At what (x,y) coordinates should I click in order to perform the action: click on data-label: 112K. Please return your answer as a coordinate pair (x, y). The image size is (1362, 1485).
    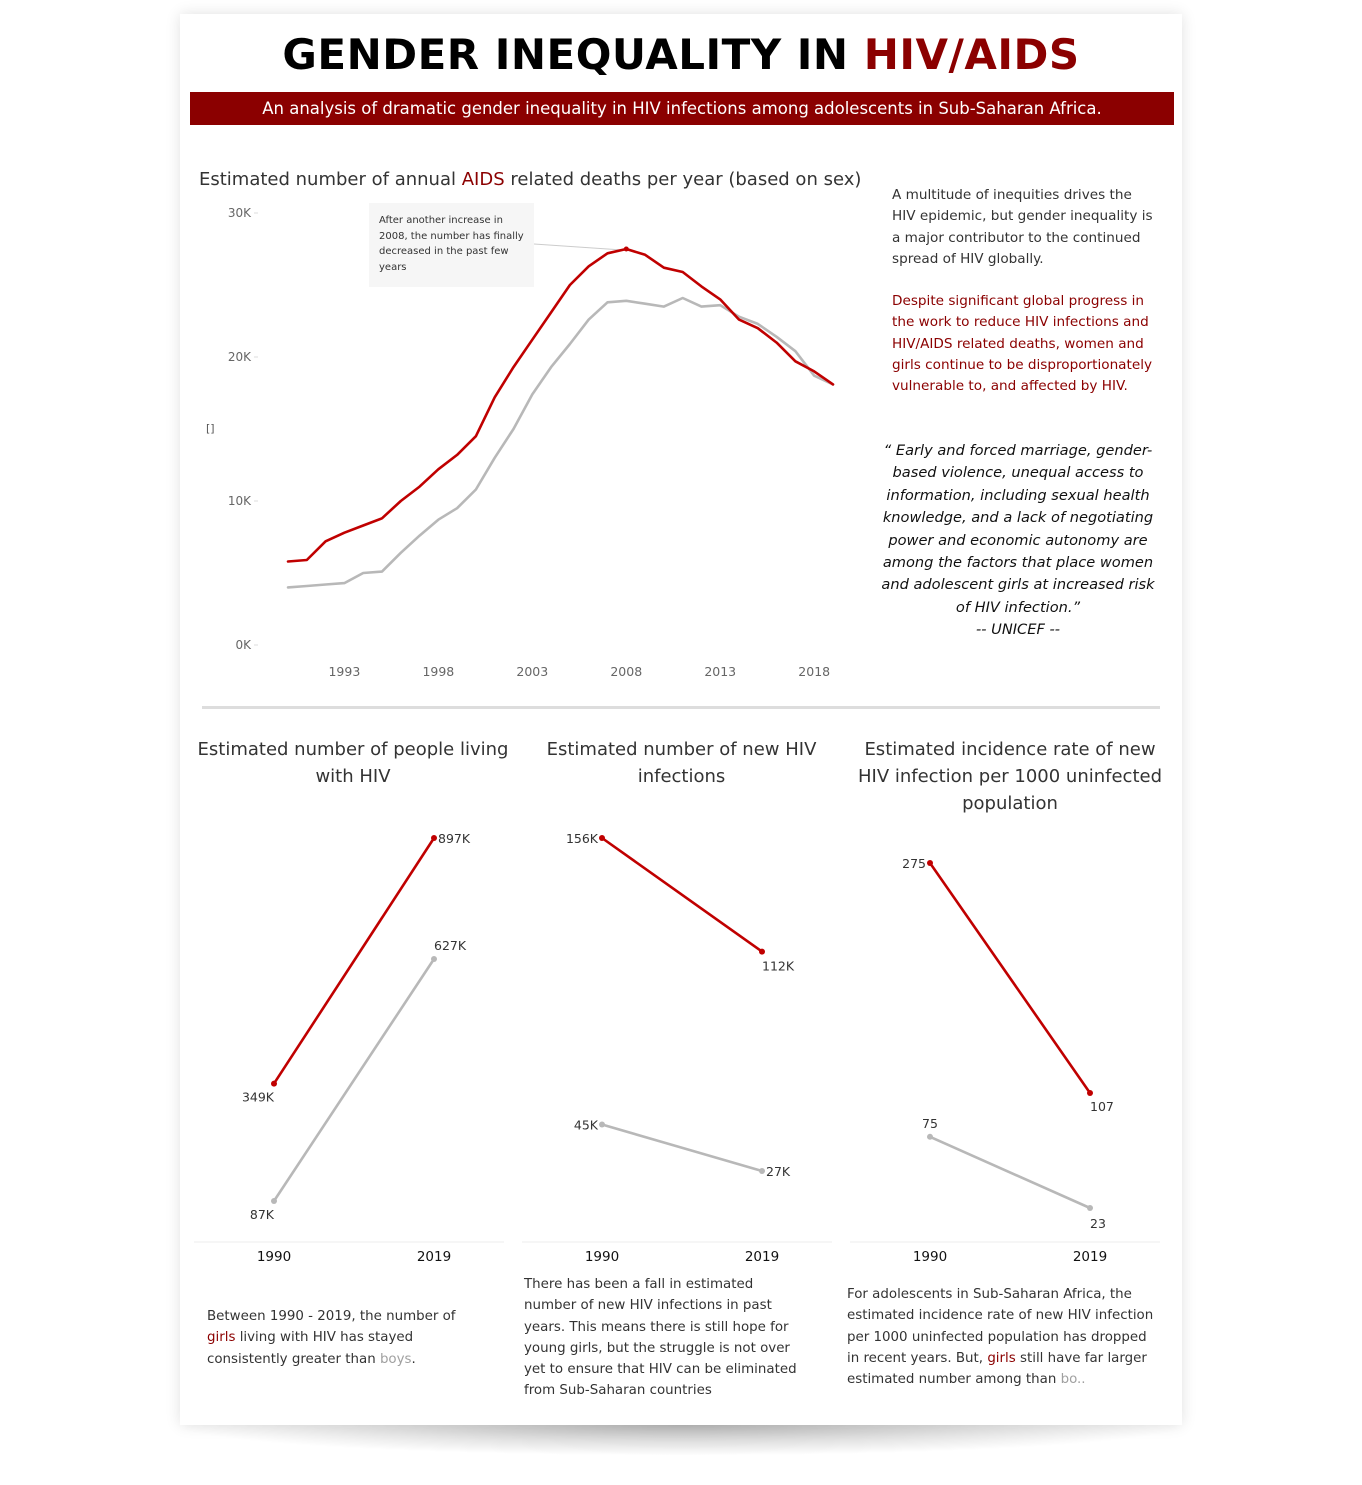
    Looking at the image, I should click on (778, 966).